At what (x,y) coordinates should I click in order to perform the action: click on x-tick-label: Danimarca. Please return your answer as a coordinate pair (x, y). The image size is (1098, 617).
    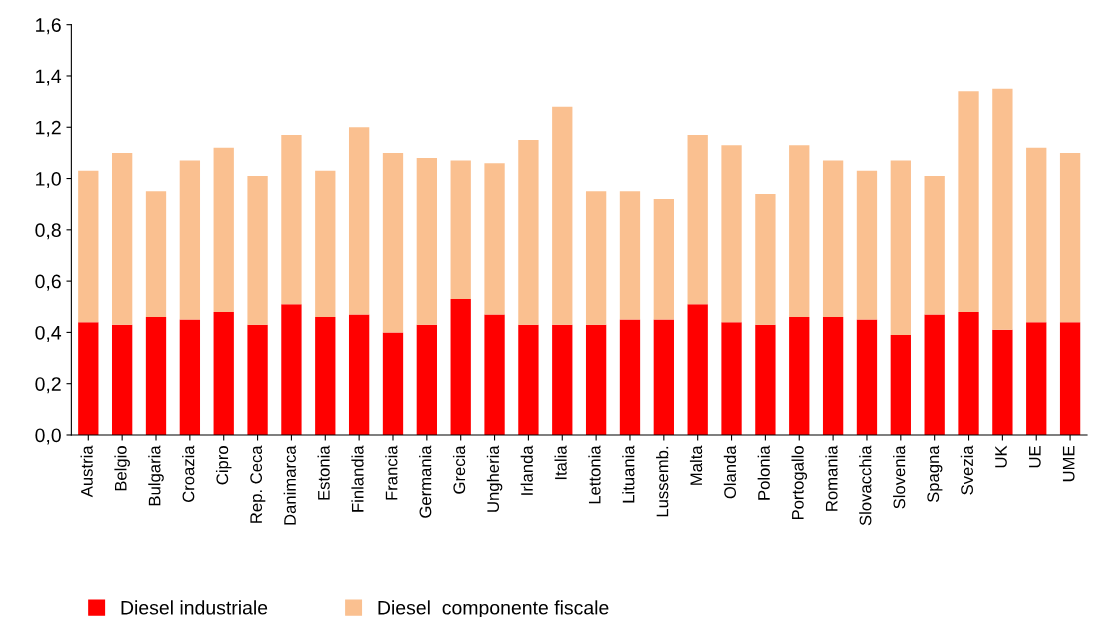
    Looking at the image, I should click on (289, 485).